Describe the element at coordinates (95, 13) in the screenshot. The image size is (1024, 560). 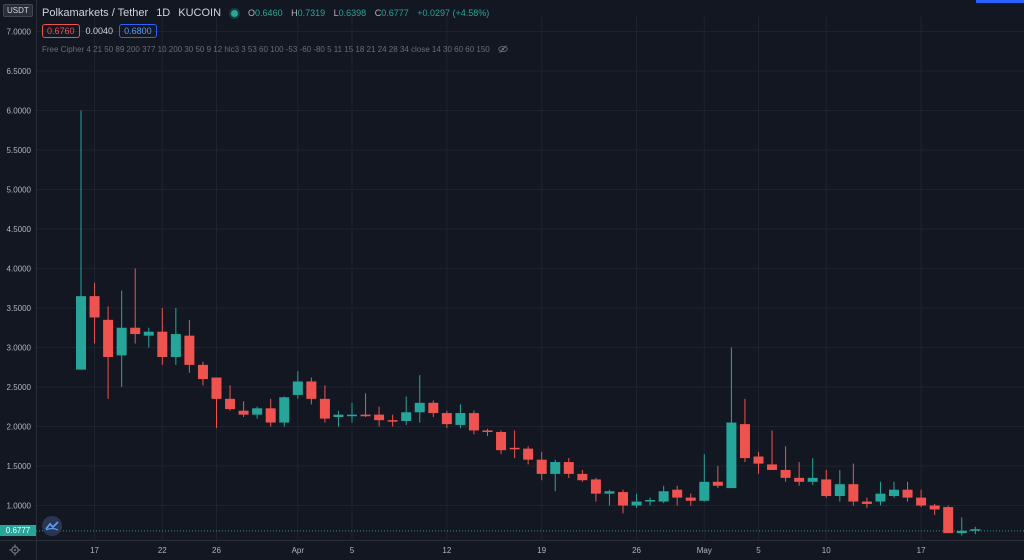
I see `symbol-name: Polkamarkets / Tether` at that location.